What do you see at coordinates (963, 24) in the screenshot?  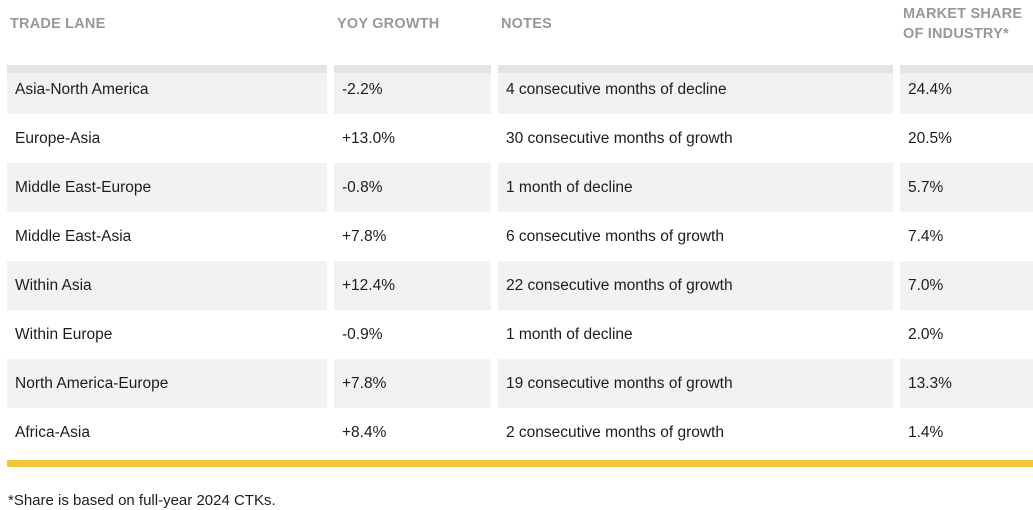 I see `column-header-market-share: MARKET SHARE OF INDUSTRY*` at bounding box center [963, 24].